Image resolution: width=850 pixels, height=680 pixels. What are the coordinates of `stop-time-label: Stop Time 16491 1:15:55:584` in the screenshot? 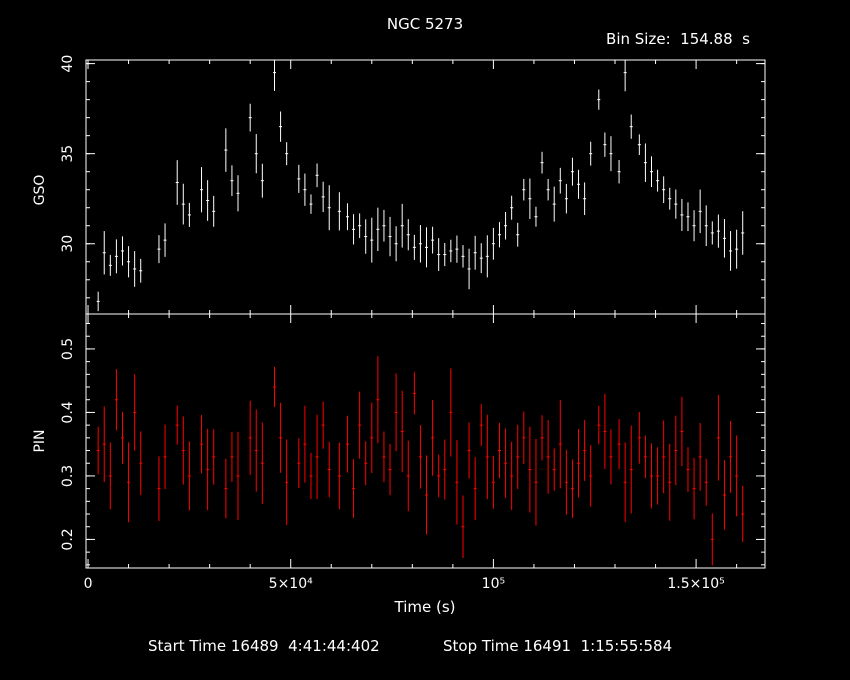 It's located at (557, 646).